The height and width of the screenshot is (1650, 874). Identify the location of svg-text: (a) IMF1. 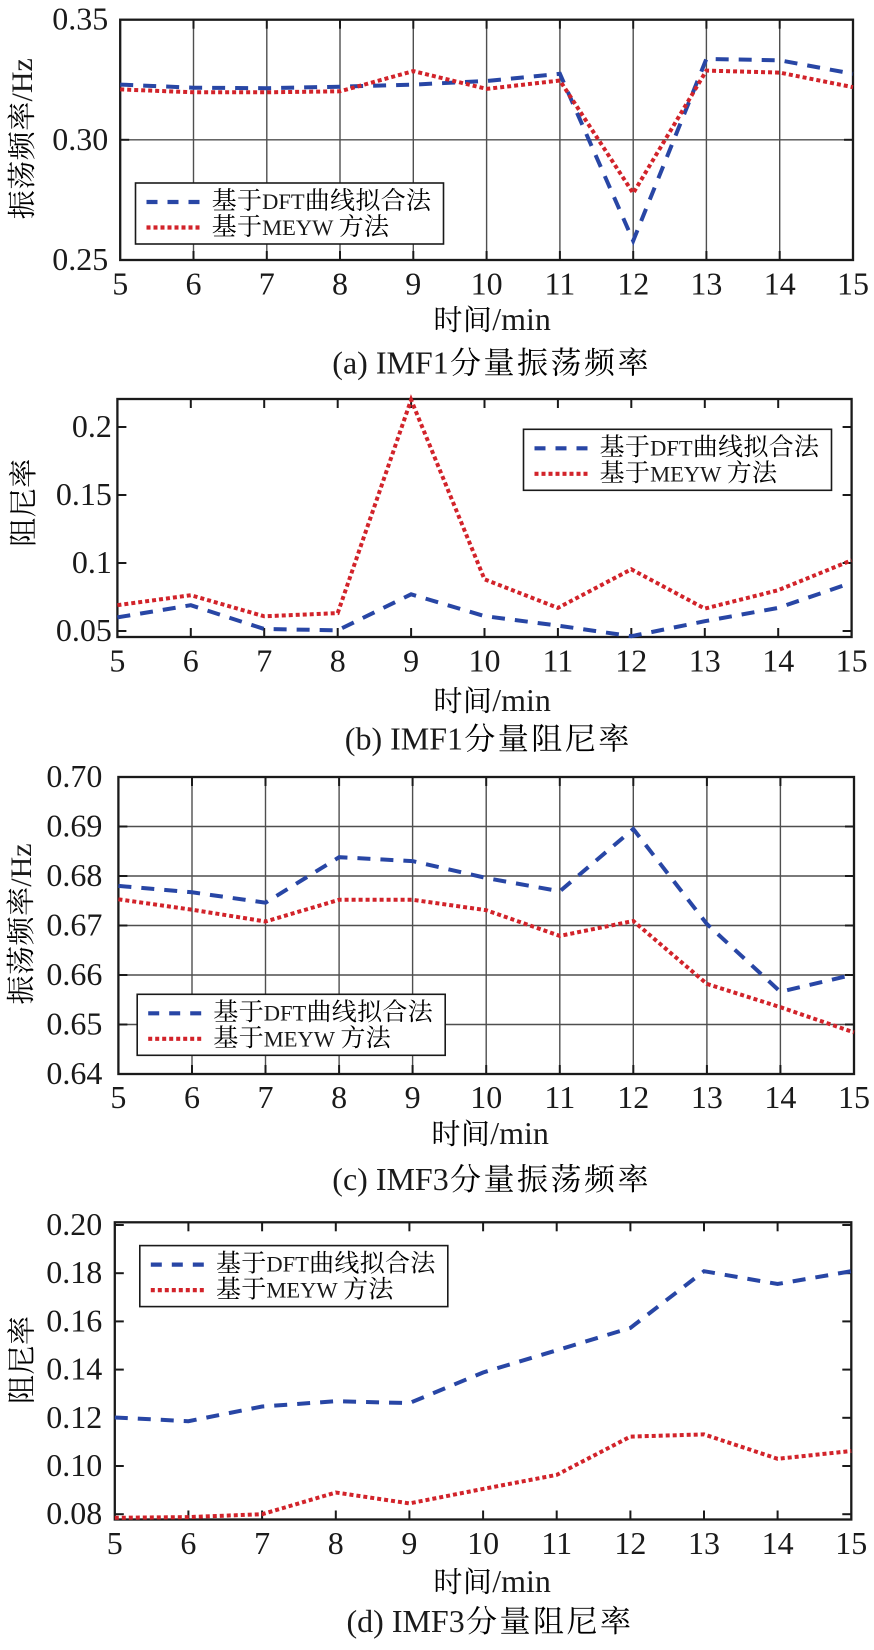
(390, 363).